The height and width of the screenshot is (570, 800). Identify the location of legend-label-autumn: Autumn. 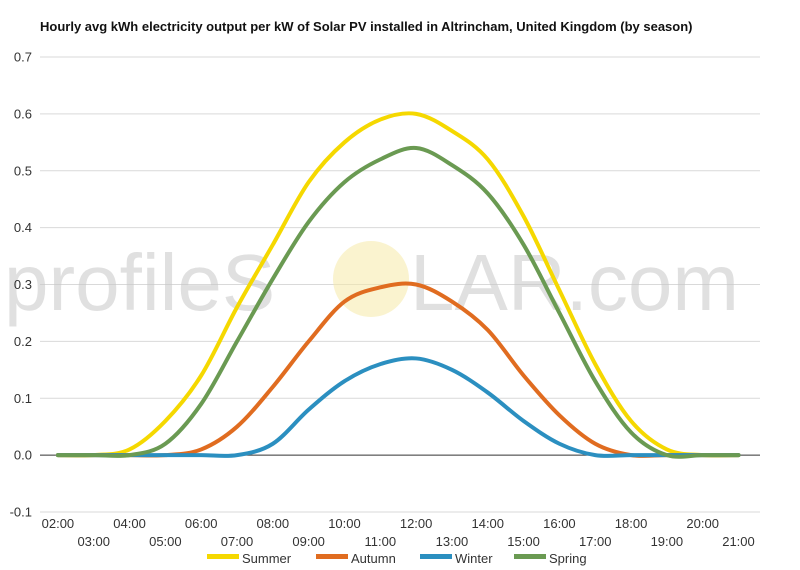
(373, 558).